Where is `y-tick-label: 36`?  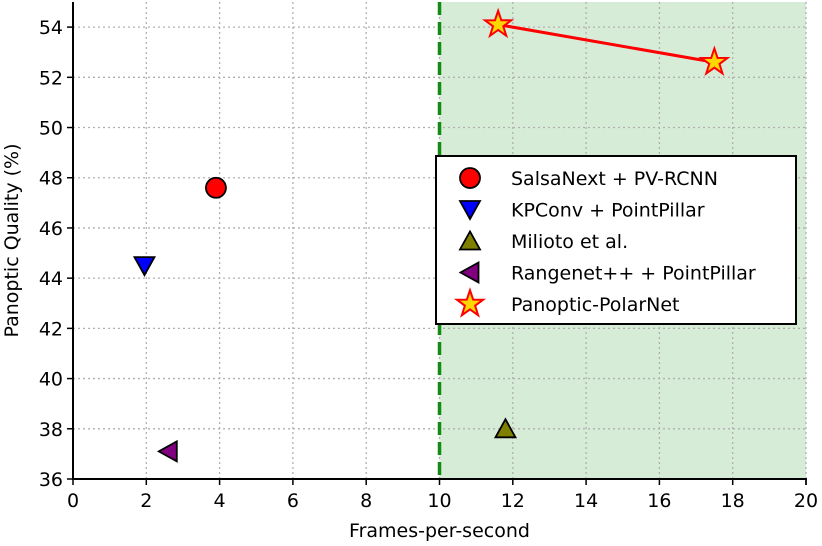
y-tick-label: 36 is located at coordinates (51, 480).